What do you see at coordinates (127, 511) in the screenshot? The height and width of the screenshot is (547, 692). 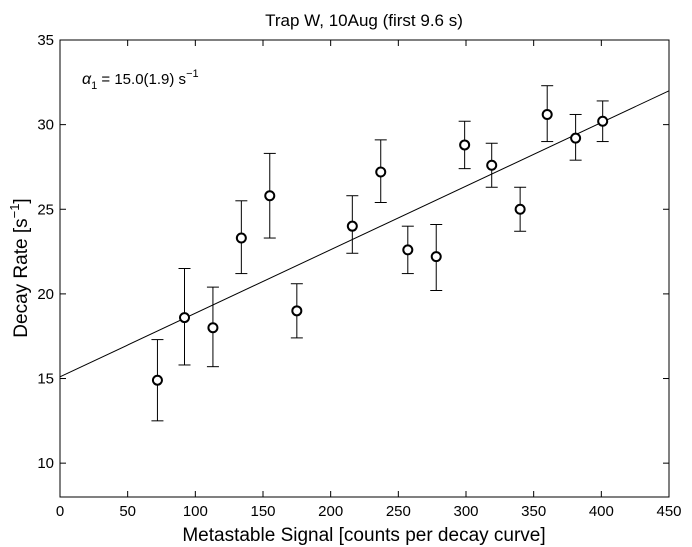 I see `x-tick-label: 50` at bounding box center [127, 511].